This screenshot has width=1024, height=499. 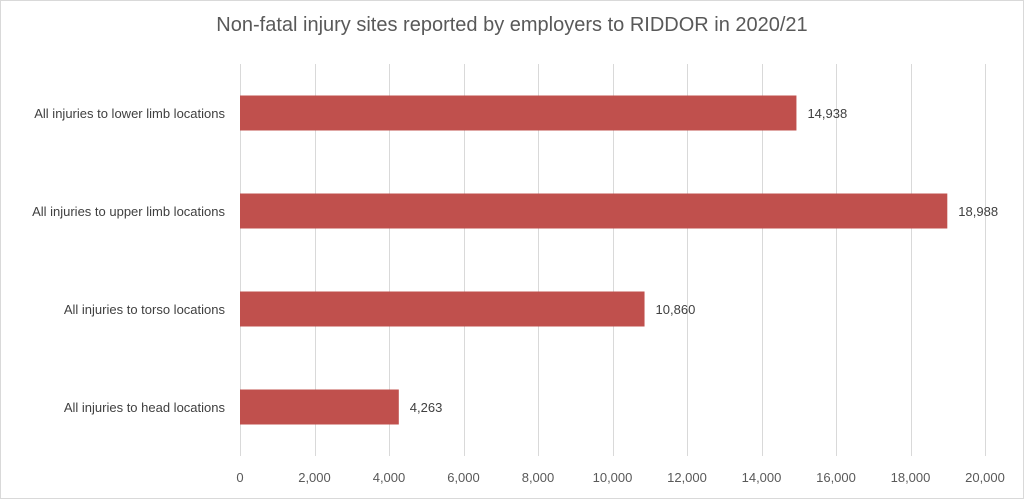 What do you see at coordinates (426, 407) in the screenshot?
I see `data-label: 4,263` at bounding box center [426, 407].